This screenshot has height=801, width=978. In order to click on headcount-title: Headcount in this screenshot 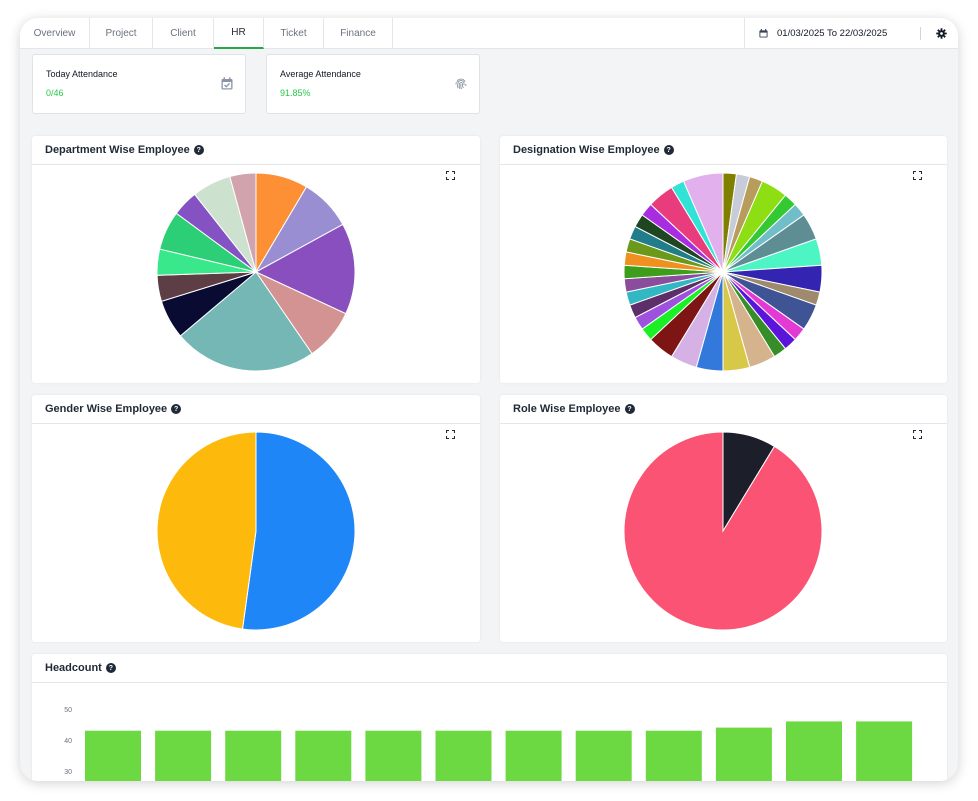, I will do `click(73, 668)`.